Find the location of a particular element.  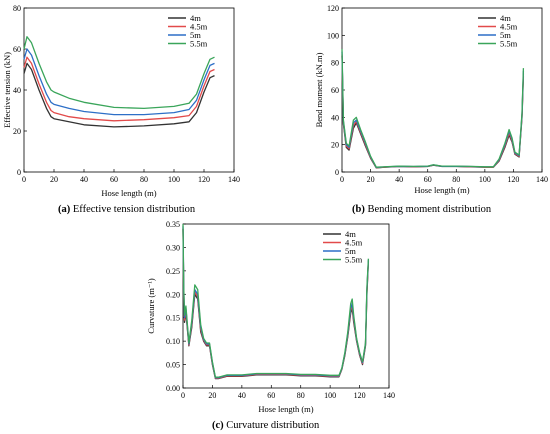

y-axis-label: Bend moment (kN.m) is located at coordinates (319, 89).